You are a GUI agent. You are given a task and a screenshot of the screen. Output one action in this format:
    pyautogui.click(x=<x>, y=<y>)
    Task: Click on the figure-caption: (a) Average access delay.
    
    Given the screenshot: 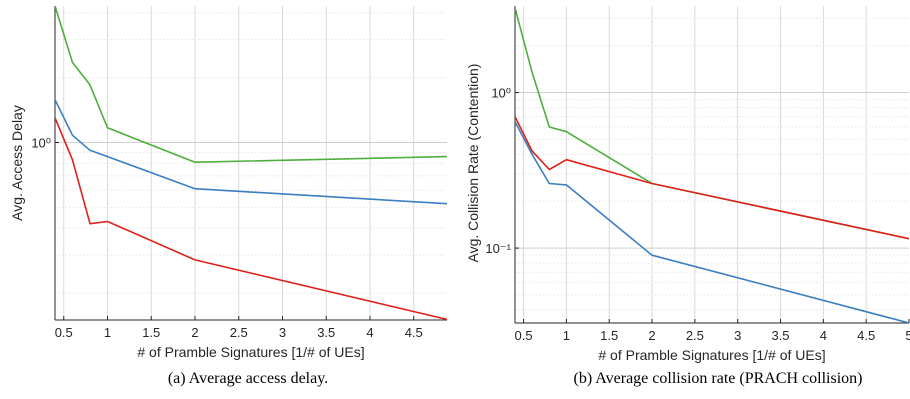 What is the action you would take?
    pyautogui.click(x=248, y=378)
    